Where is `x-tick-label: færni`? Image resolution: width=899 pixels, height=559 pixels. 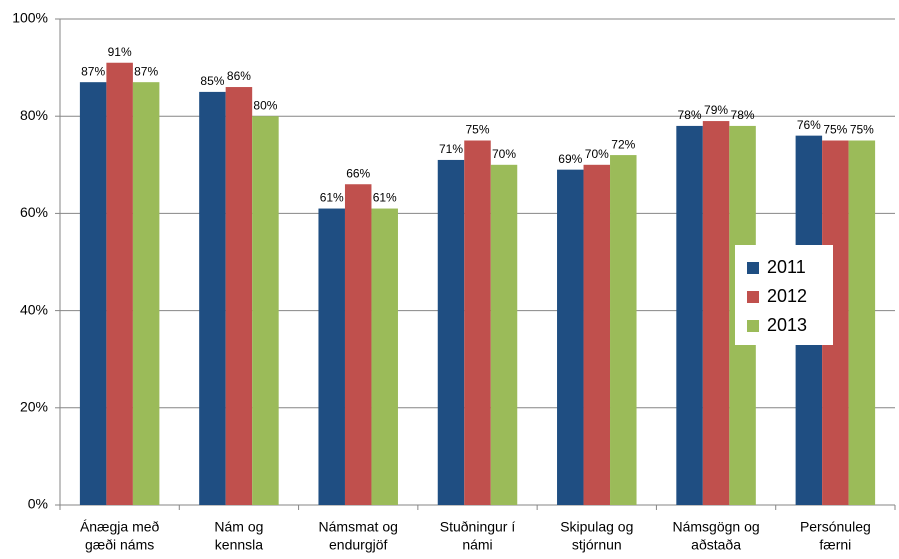 x-tick-label: færni is located at coordinates (835, 545).